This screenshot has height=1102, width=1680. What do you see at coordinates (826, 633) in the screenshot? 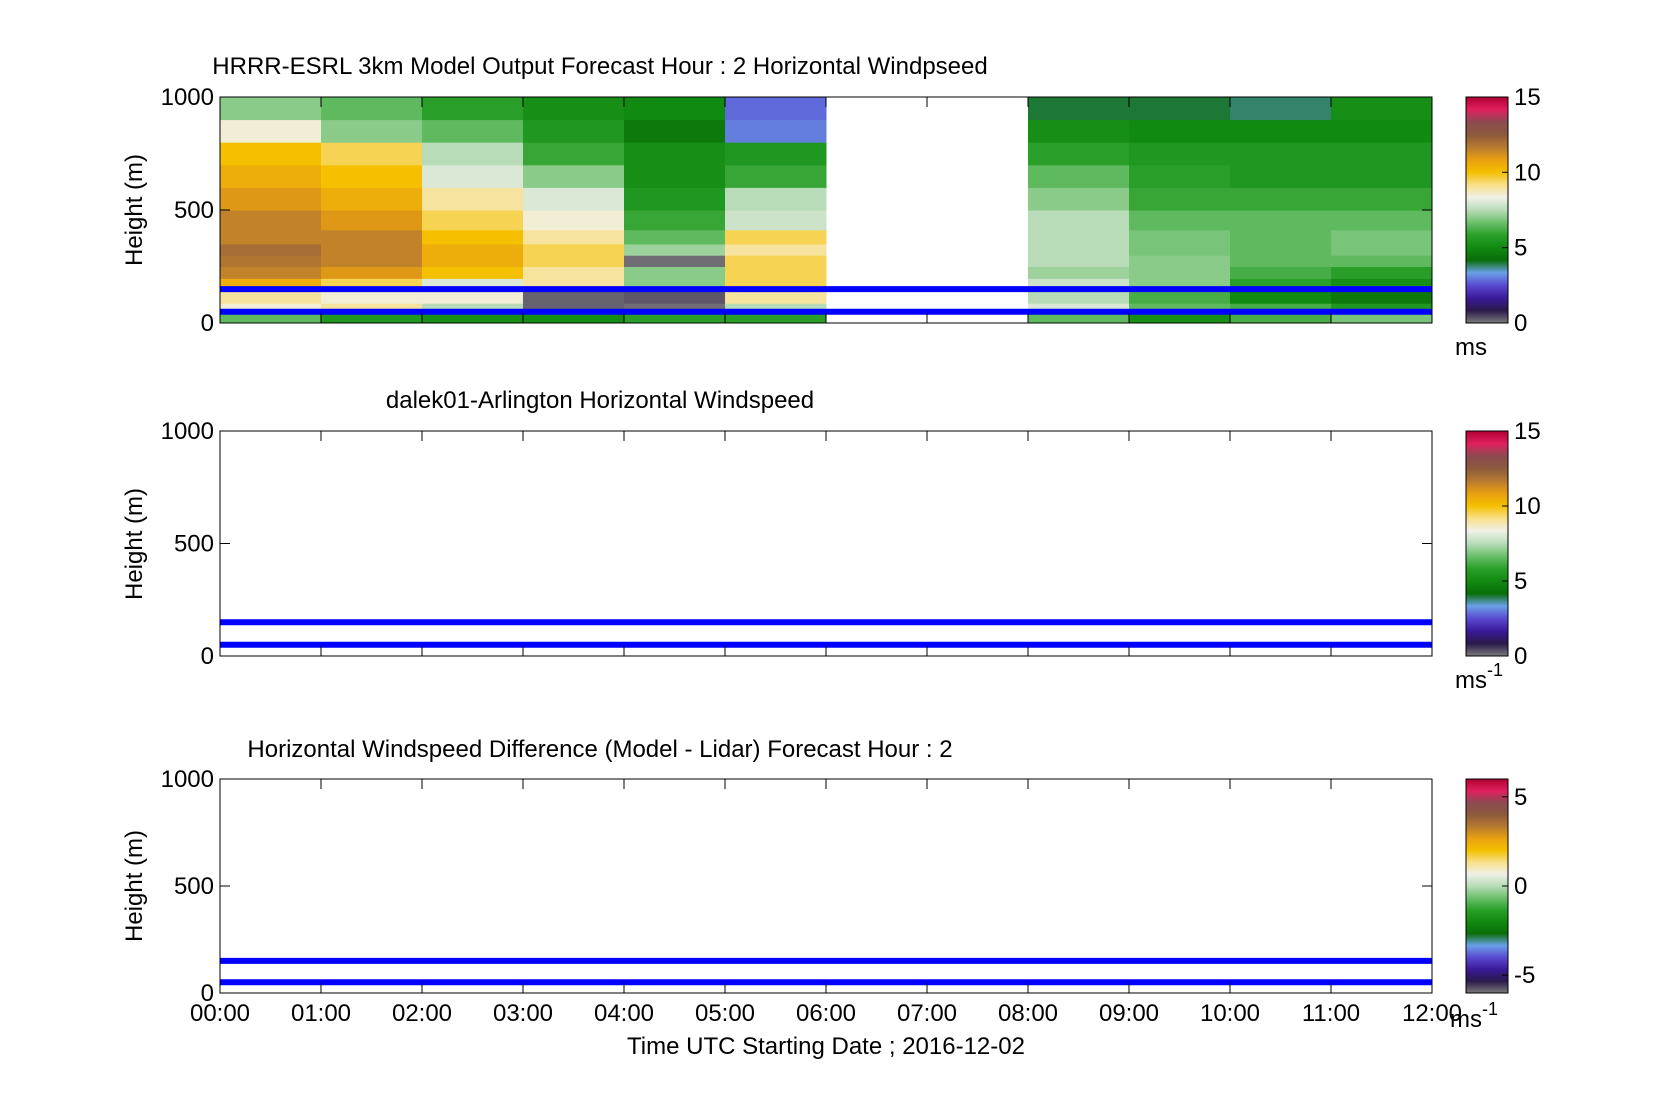
I see `lidar-reference-lines` at bounding box center [826, 633].